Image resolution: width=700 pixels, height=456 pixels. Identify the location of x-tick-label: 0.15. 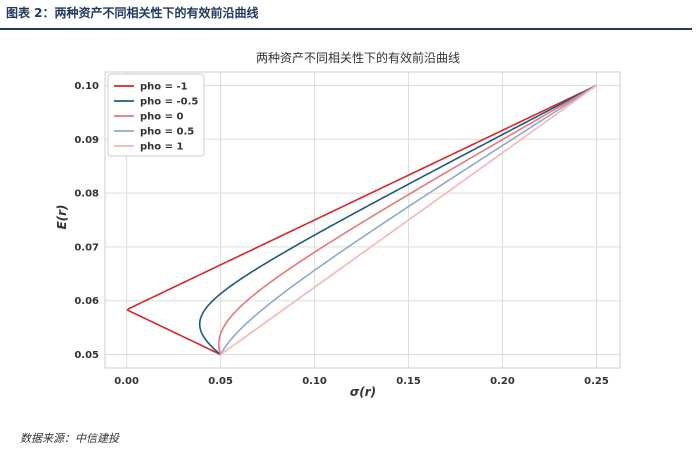
(408, 381).